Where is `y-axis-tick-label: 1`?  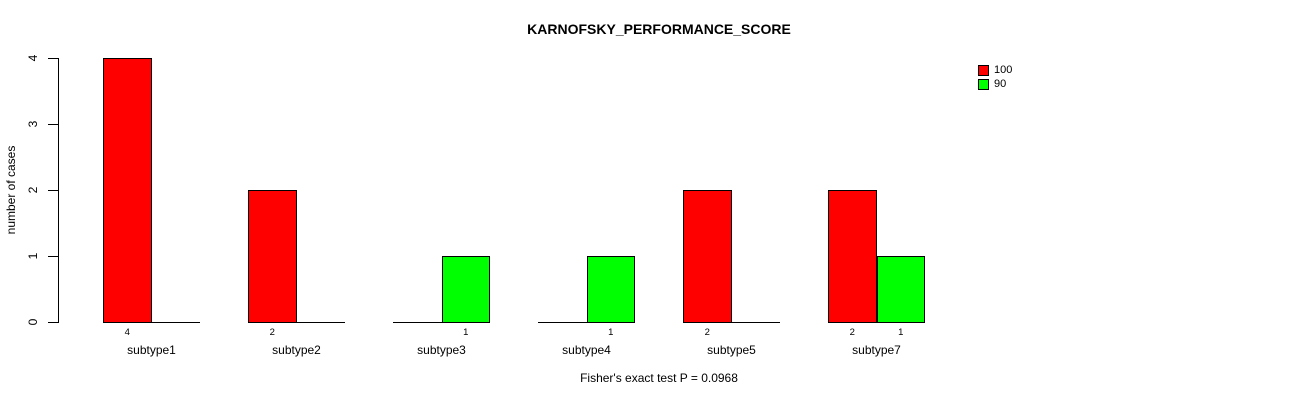 y-axis-tick-label: 1 is located at coordinates (33, 256).